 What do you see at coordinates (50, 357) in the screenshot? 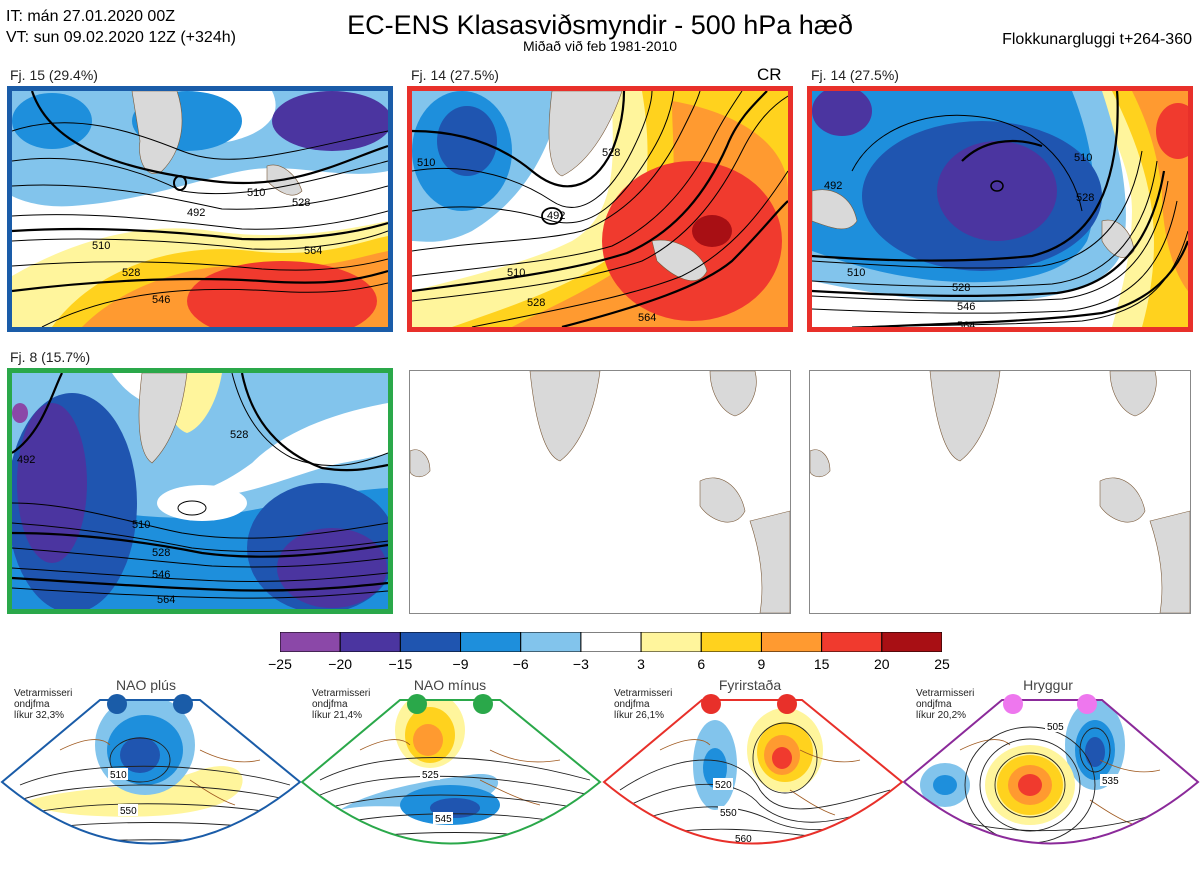
I see `panel-4-label: Fj. 8 (15.7%)` at bounding box center [50, 357].